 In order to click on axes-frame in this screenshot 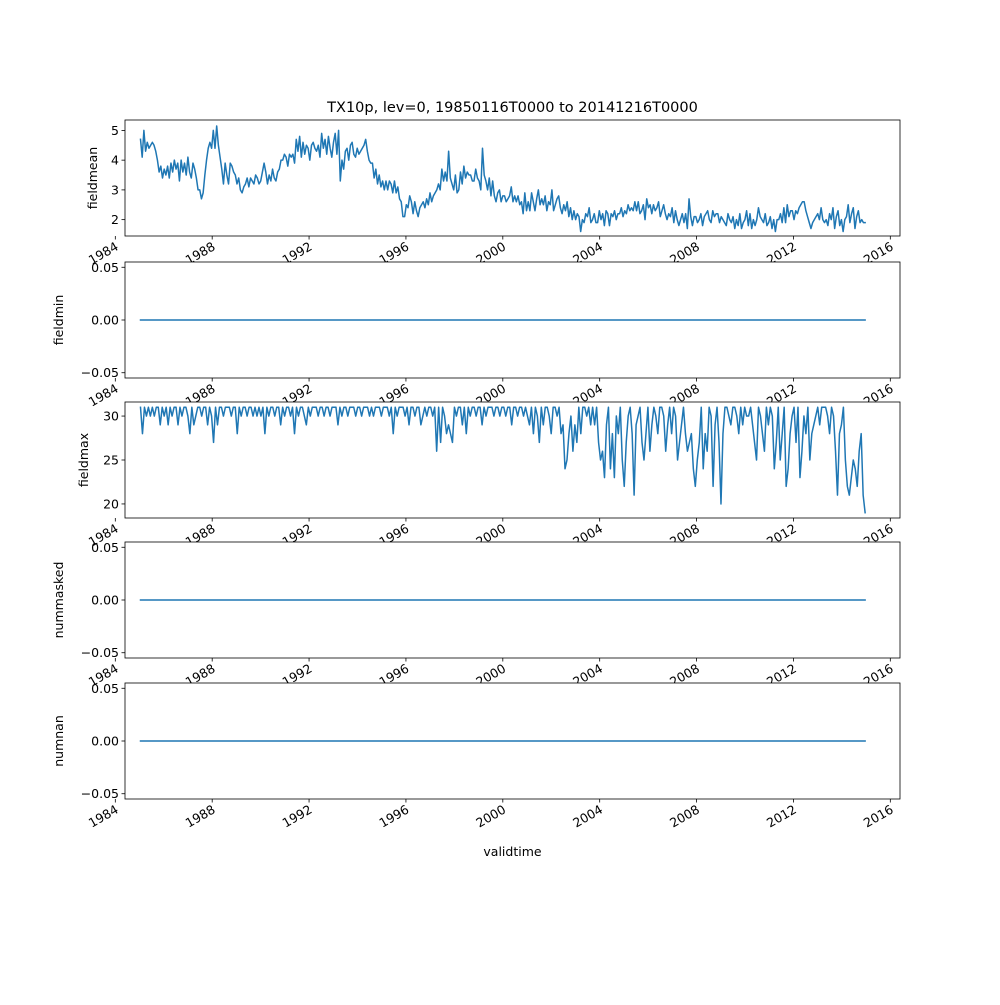, I will do `click(512, 178)`.